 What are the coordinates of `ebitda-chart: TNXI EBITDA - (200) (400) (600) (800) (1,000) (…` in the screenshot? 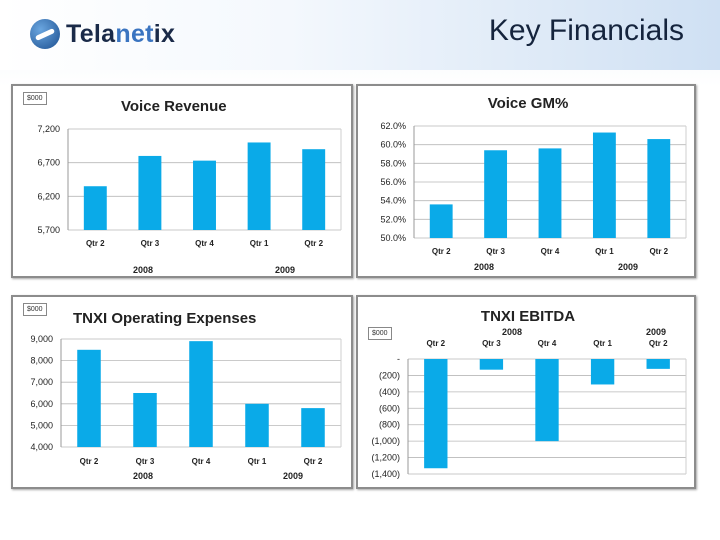 It's located at (529, 393).